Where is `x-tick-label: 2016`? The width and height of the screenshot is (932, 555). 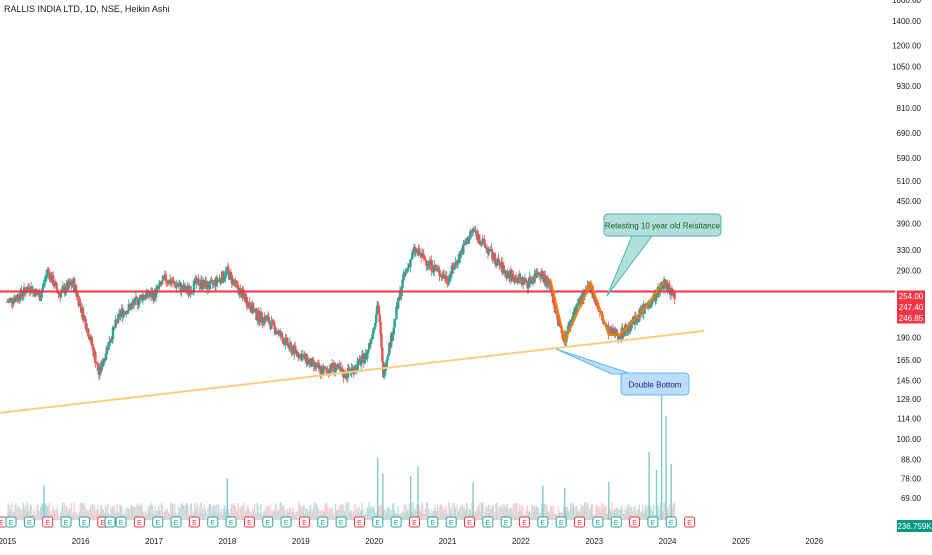
x-tick-label: 2016 is located at coordinates (81, 541).